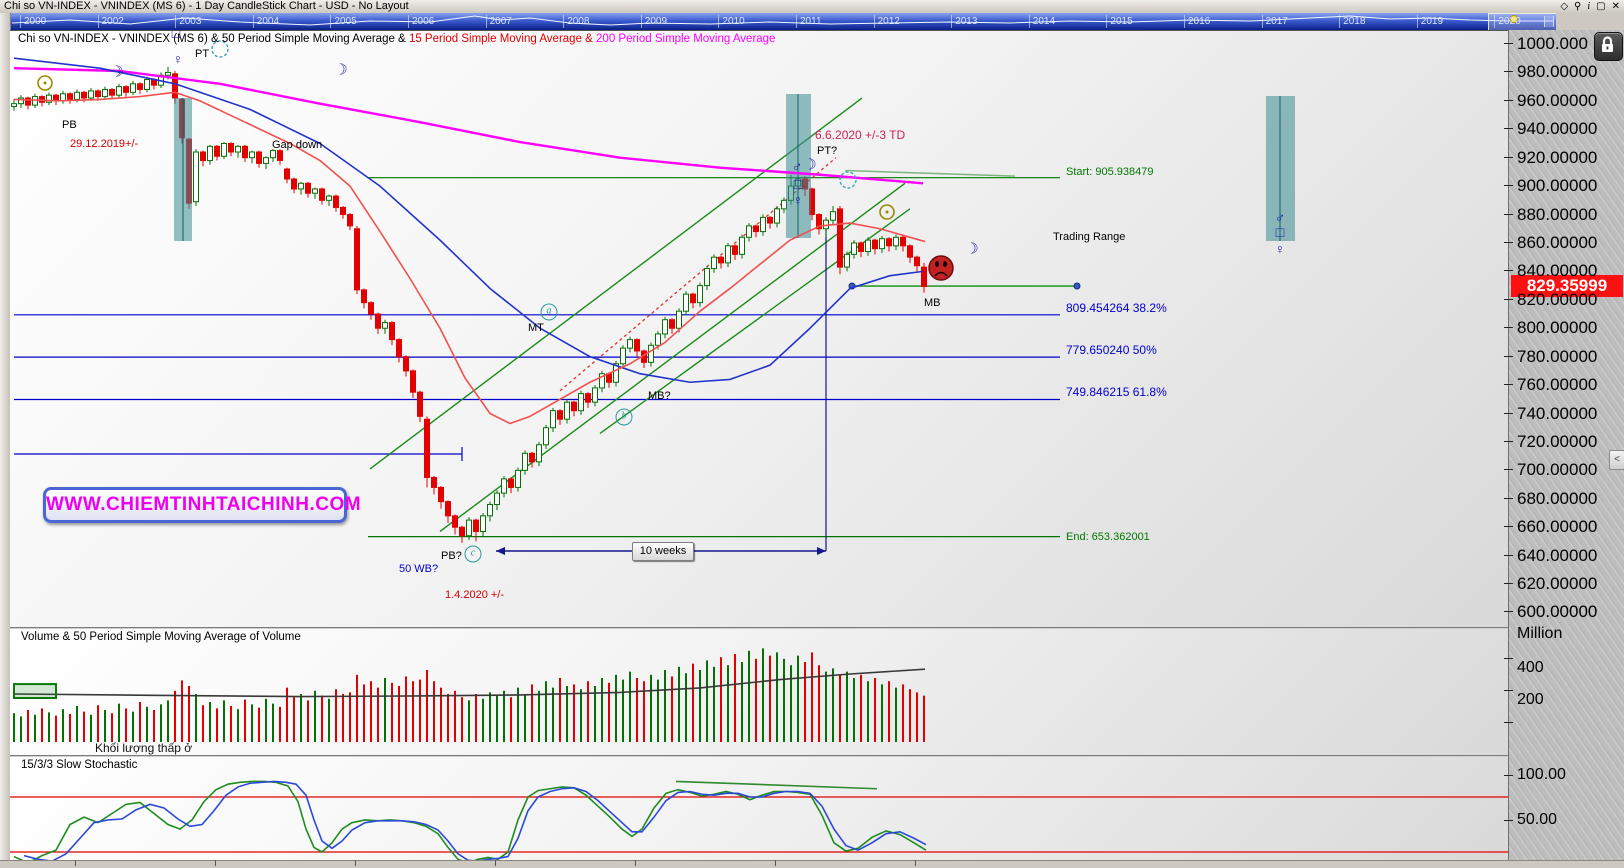 The image size is (1624, 868). What do you see at coordinates (941, 268) in the screenshot?
I see `sad-smiley-icon` at bounding box center [941, 268].